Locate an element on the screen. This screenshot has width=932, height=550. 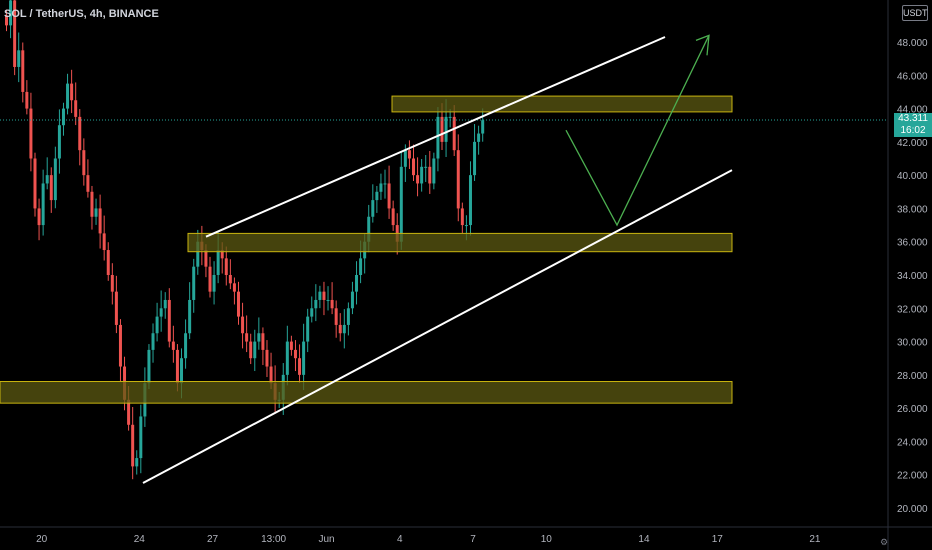
symbol-title: SOL / TetherUS, 4h, BINANCE is located at coordinates (81, 14).